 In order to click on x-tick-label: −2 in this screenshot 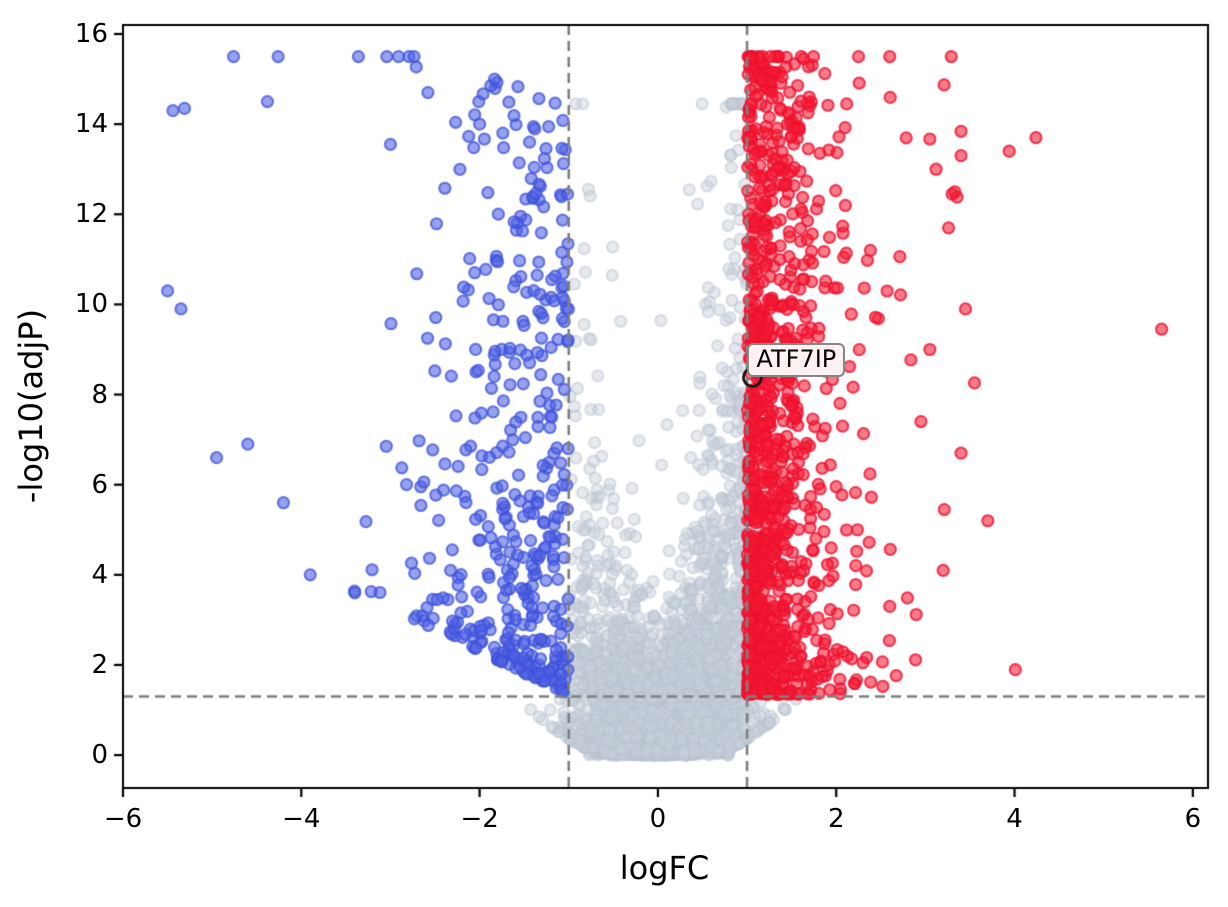, I will do `click(479, 819)`.